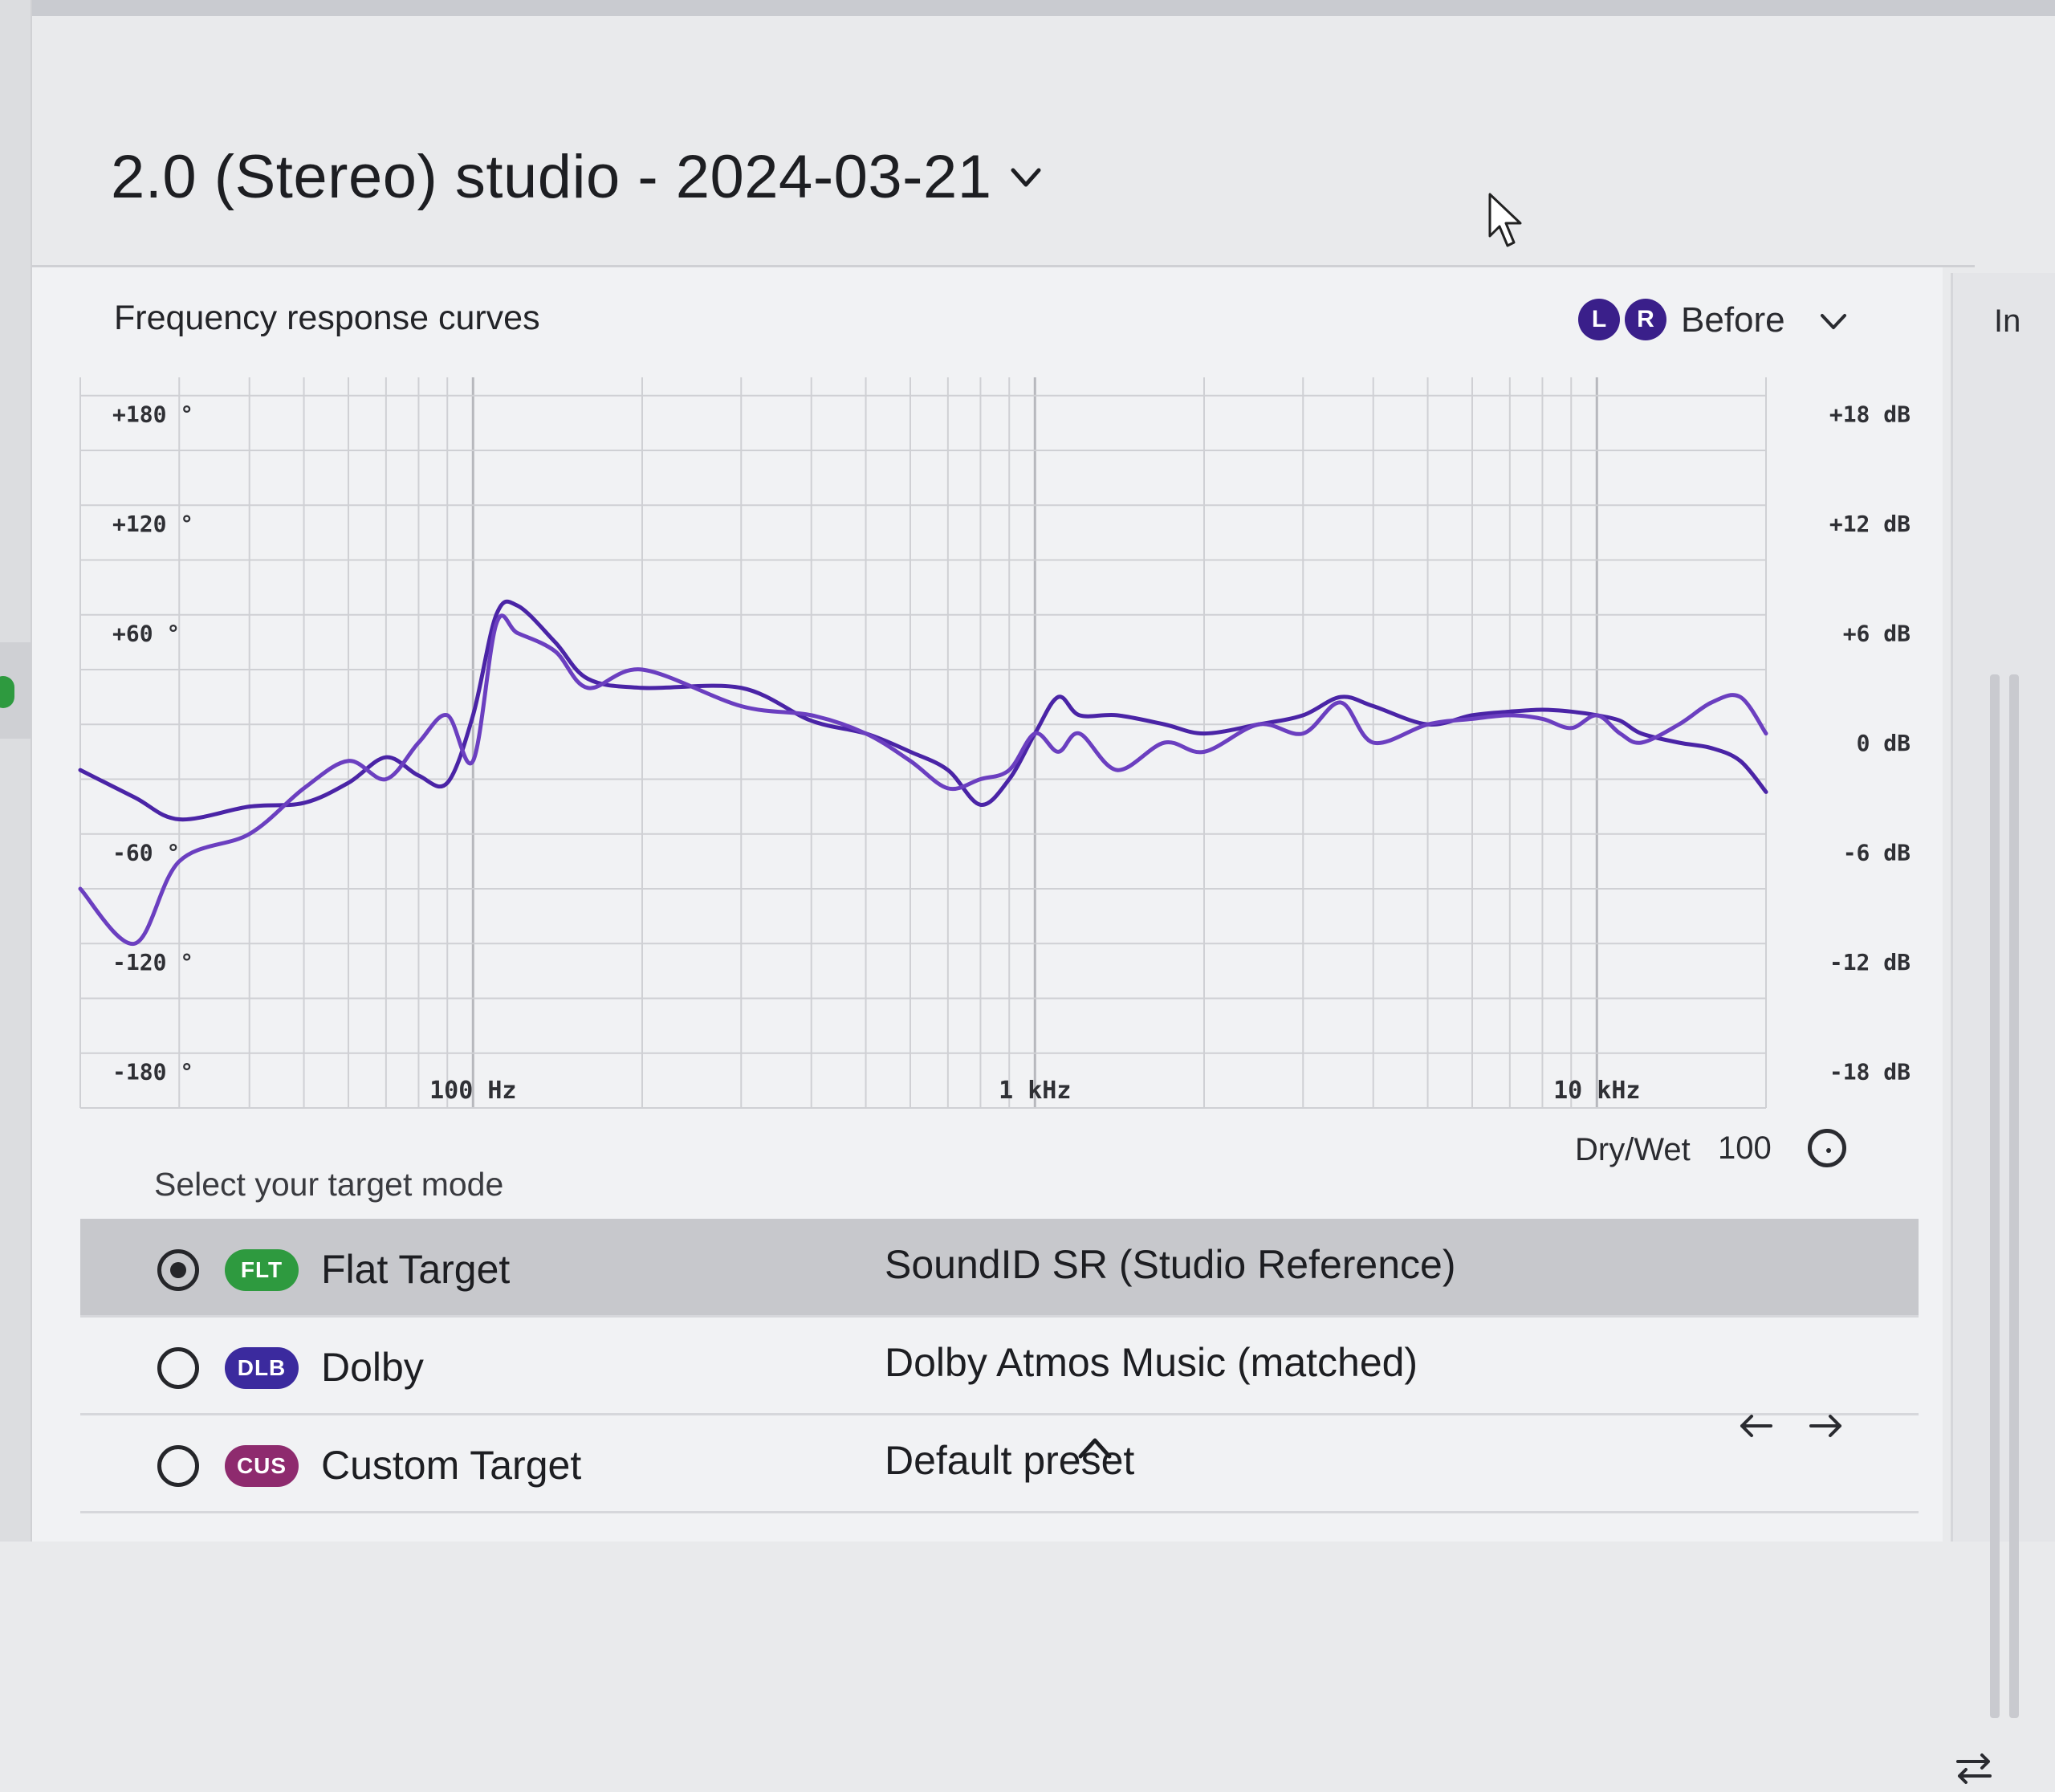 The image size is (2055, 1792). Describe the element at coordinates (329, 1184) in the screenshot. I see `target-mode-title: Select your target mode` at that location.